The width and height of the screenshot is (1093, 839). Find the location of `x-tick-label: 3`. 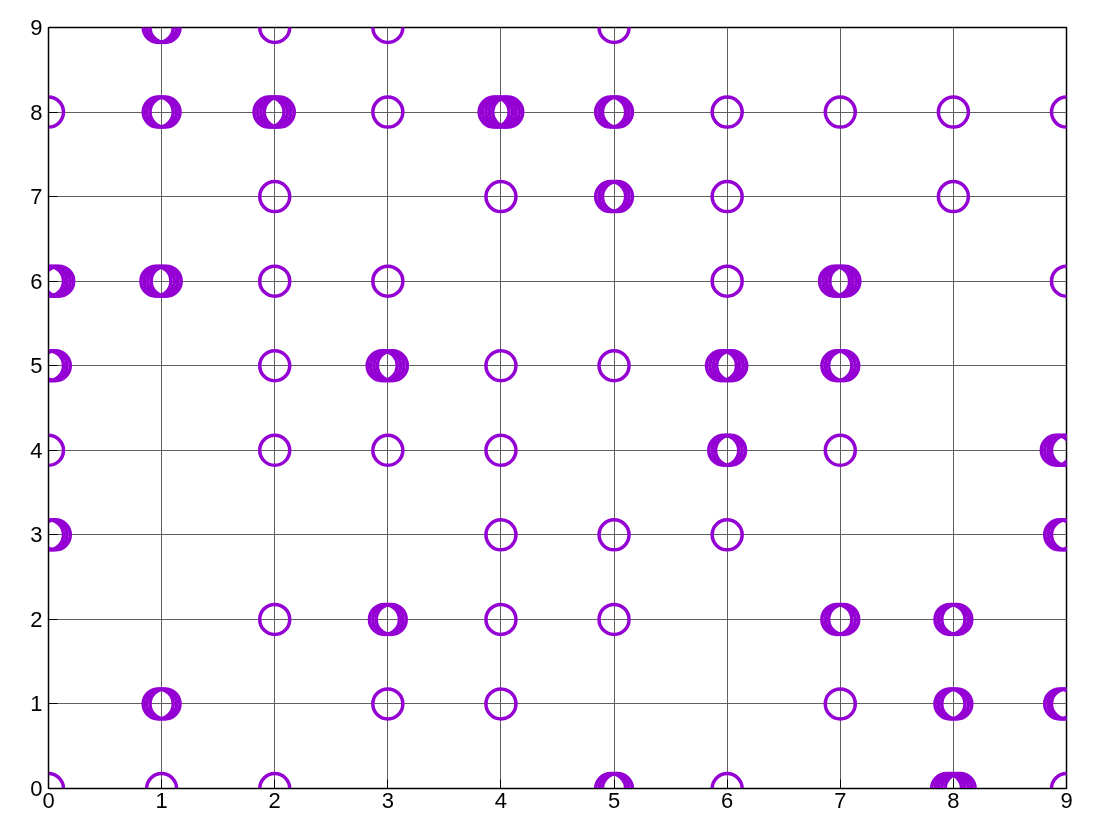

x-tick-label: 3 is located at coordinates (387, 800).